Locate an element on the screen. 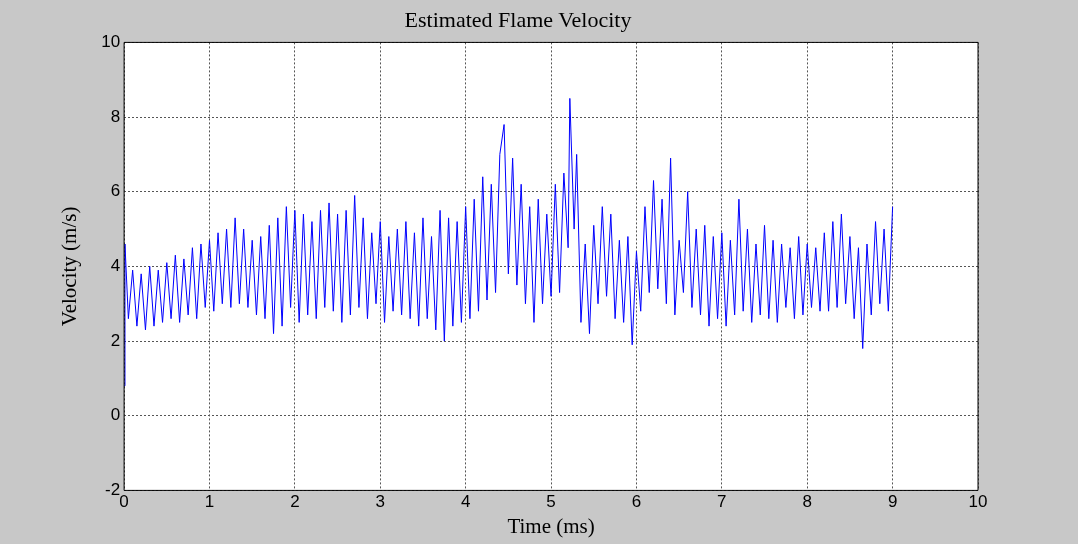 The width and height of the screenshot is (1078, 544). y-tick-label: -2 is located at coordinates (112, 490).